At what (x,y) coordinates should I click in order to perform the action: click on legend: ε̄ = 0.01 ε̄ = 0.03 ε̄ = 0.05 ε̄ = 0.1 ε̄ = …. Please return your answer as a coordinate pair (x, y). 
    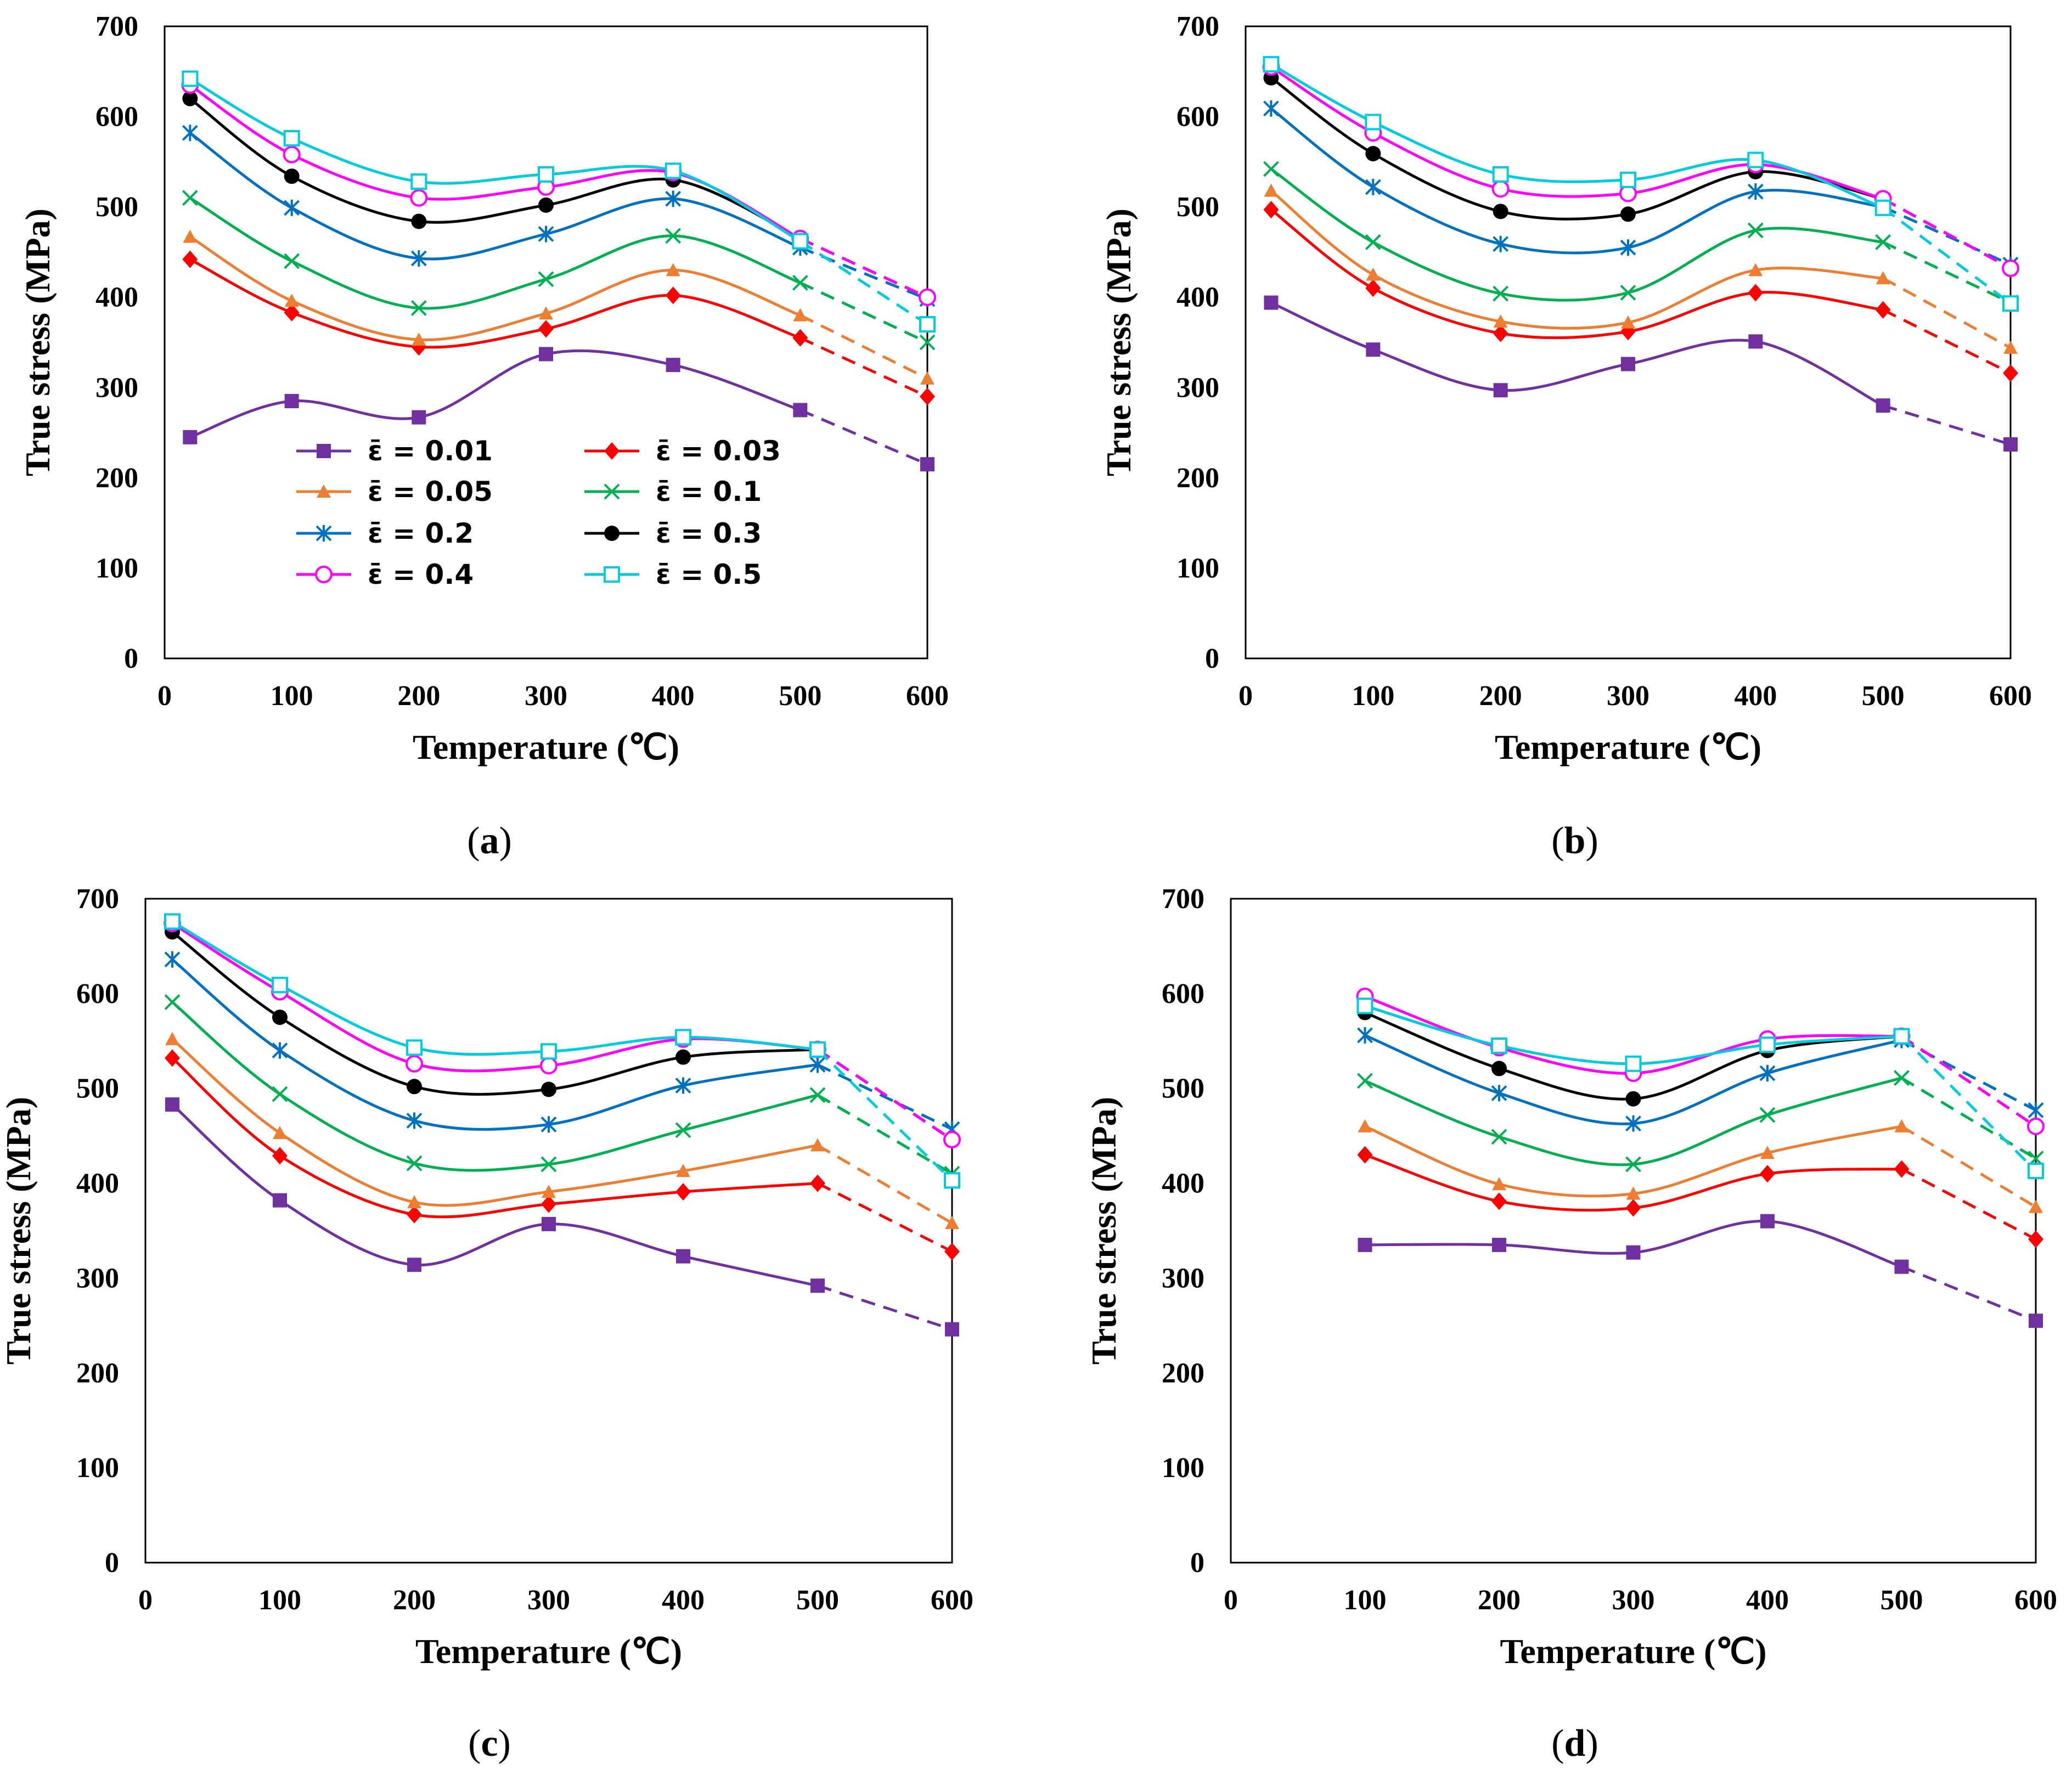
    Looking at the image, I should click on (538, 512).